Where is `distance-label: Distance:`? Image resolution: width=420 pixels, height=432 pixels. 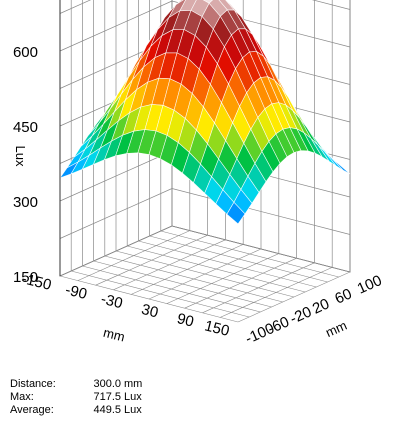 distance-label: Distance: is located at coordinates (33, 384).